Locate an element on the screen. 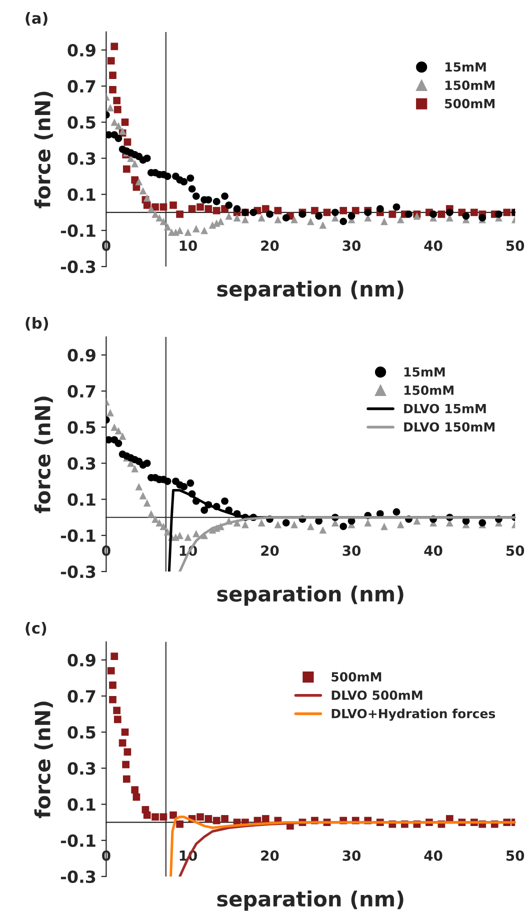 The width and height of the screenshot is (531, 913). legend-label: 15mM is located at coordinates (424, 372).